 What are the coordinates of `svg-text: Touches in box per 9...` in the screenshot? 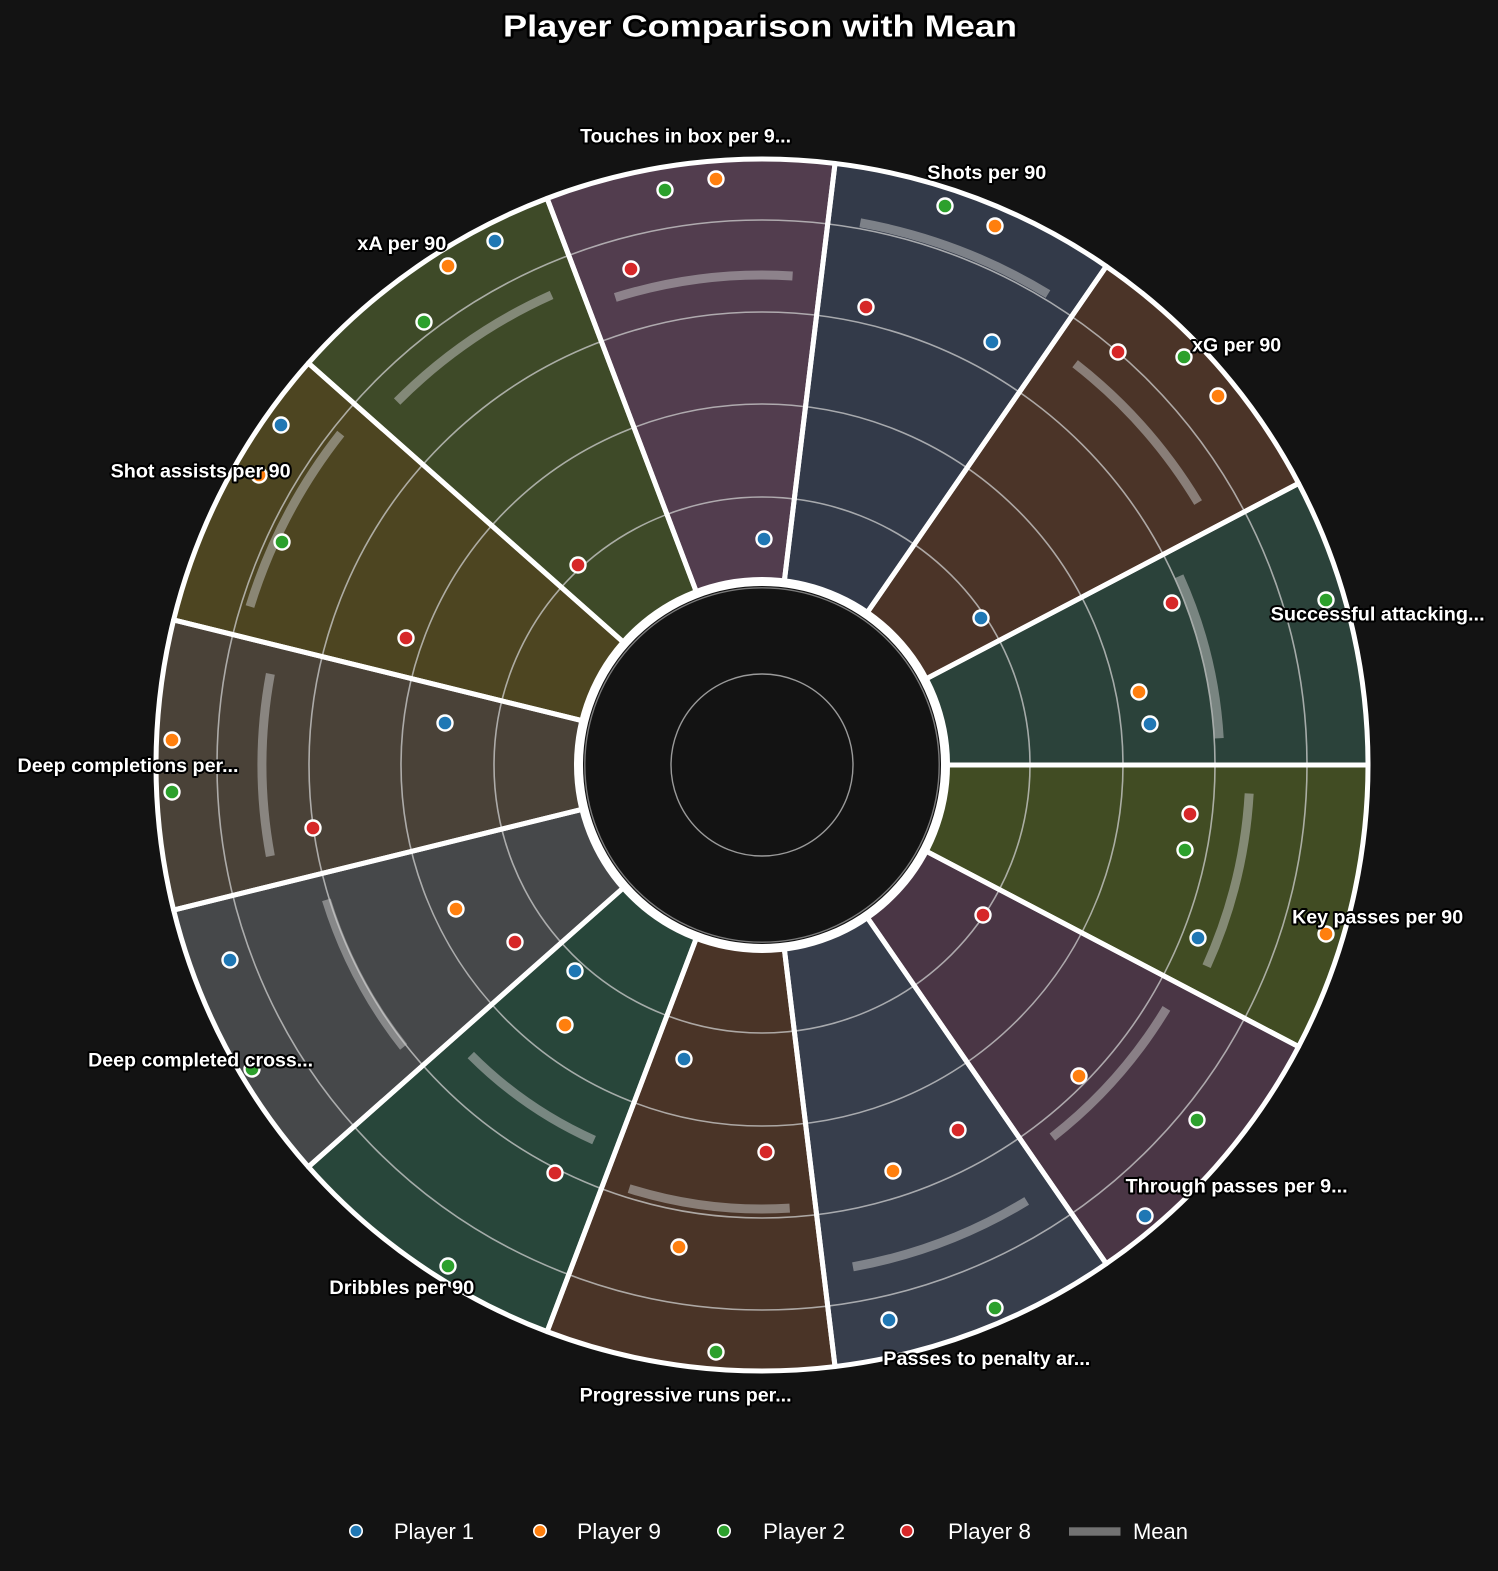 It's located at (685, 137).